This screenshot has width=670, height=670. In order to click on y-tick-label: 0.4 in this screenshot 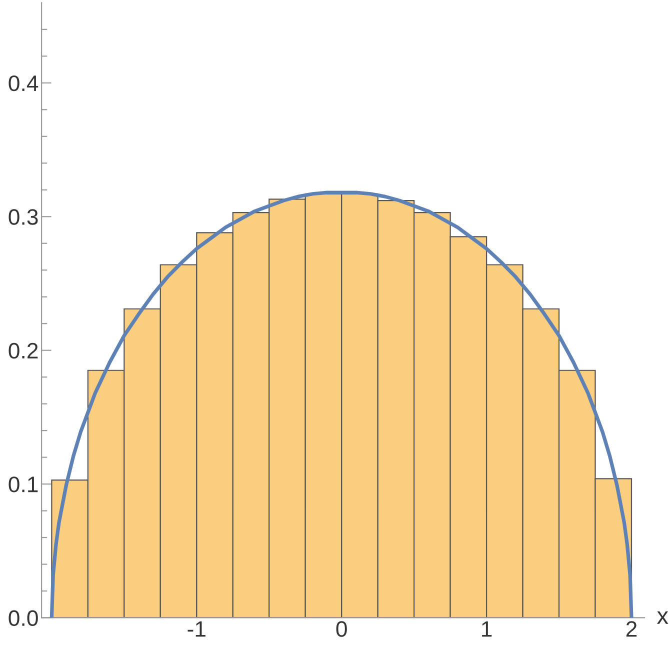, I will do `click(23, 83)`.